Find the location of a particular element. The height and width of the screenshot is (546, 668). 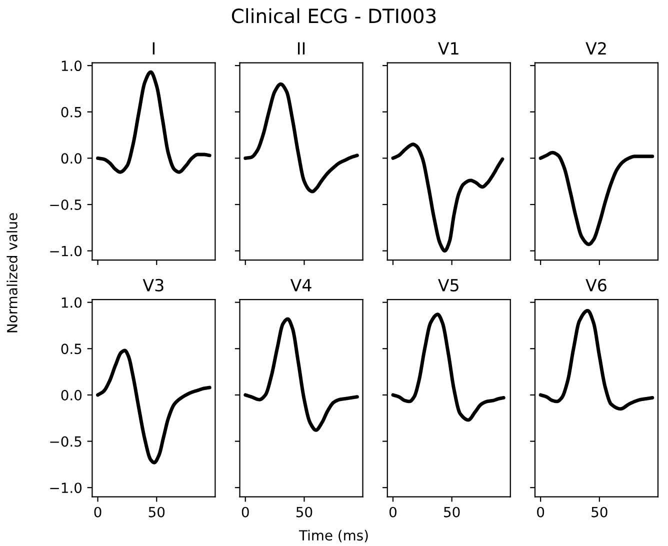

text: Normalized value is located at coordinates (12, 272).